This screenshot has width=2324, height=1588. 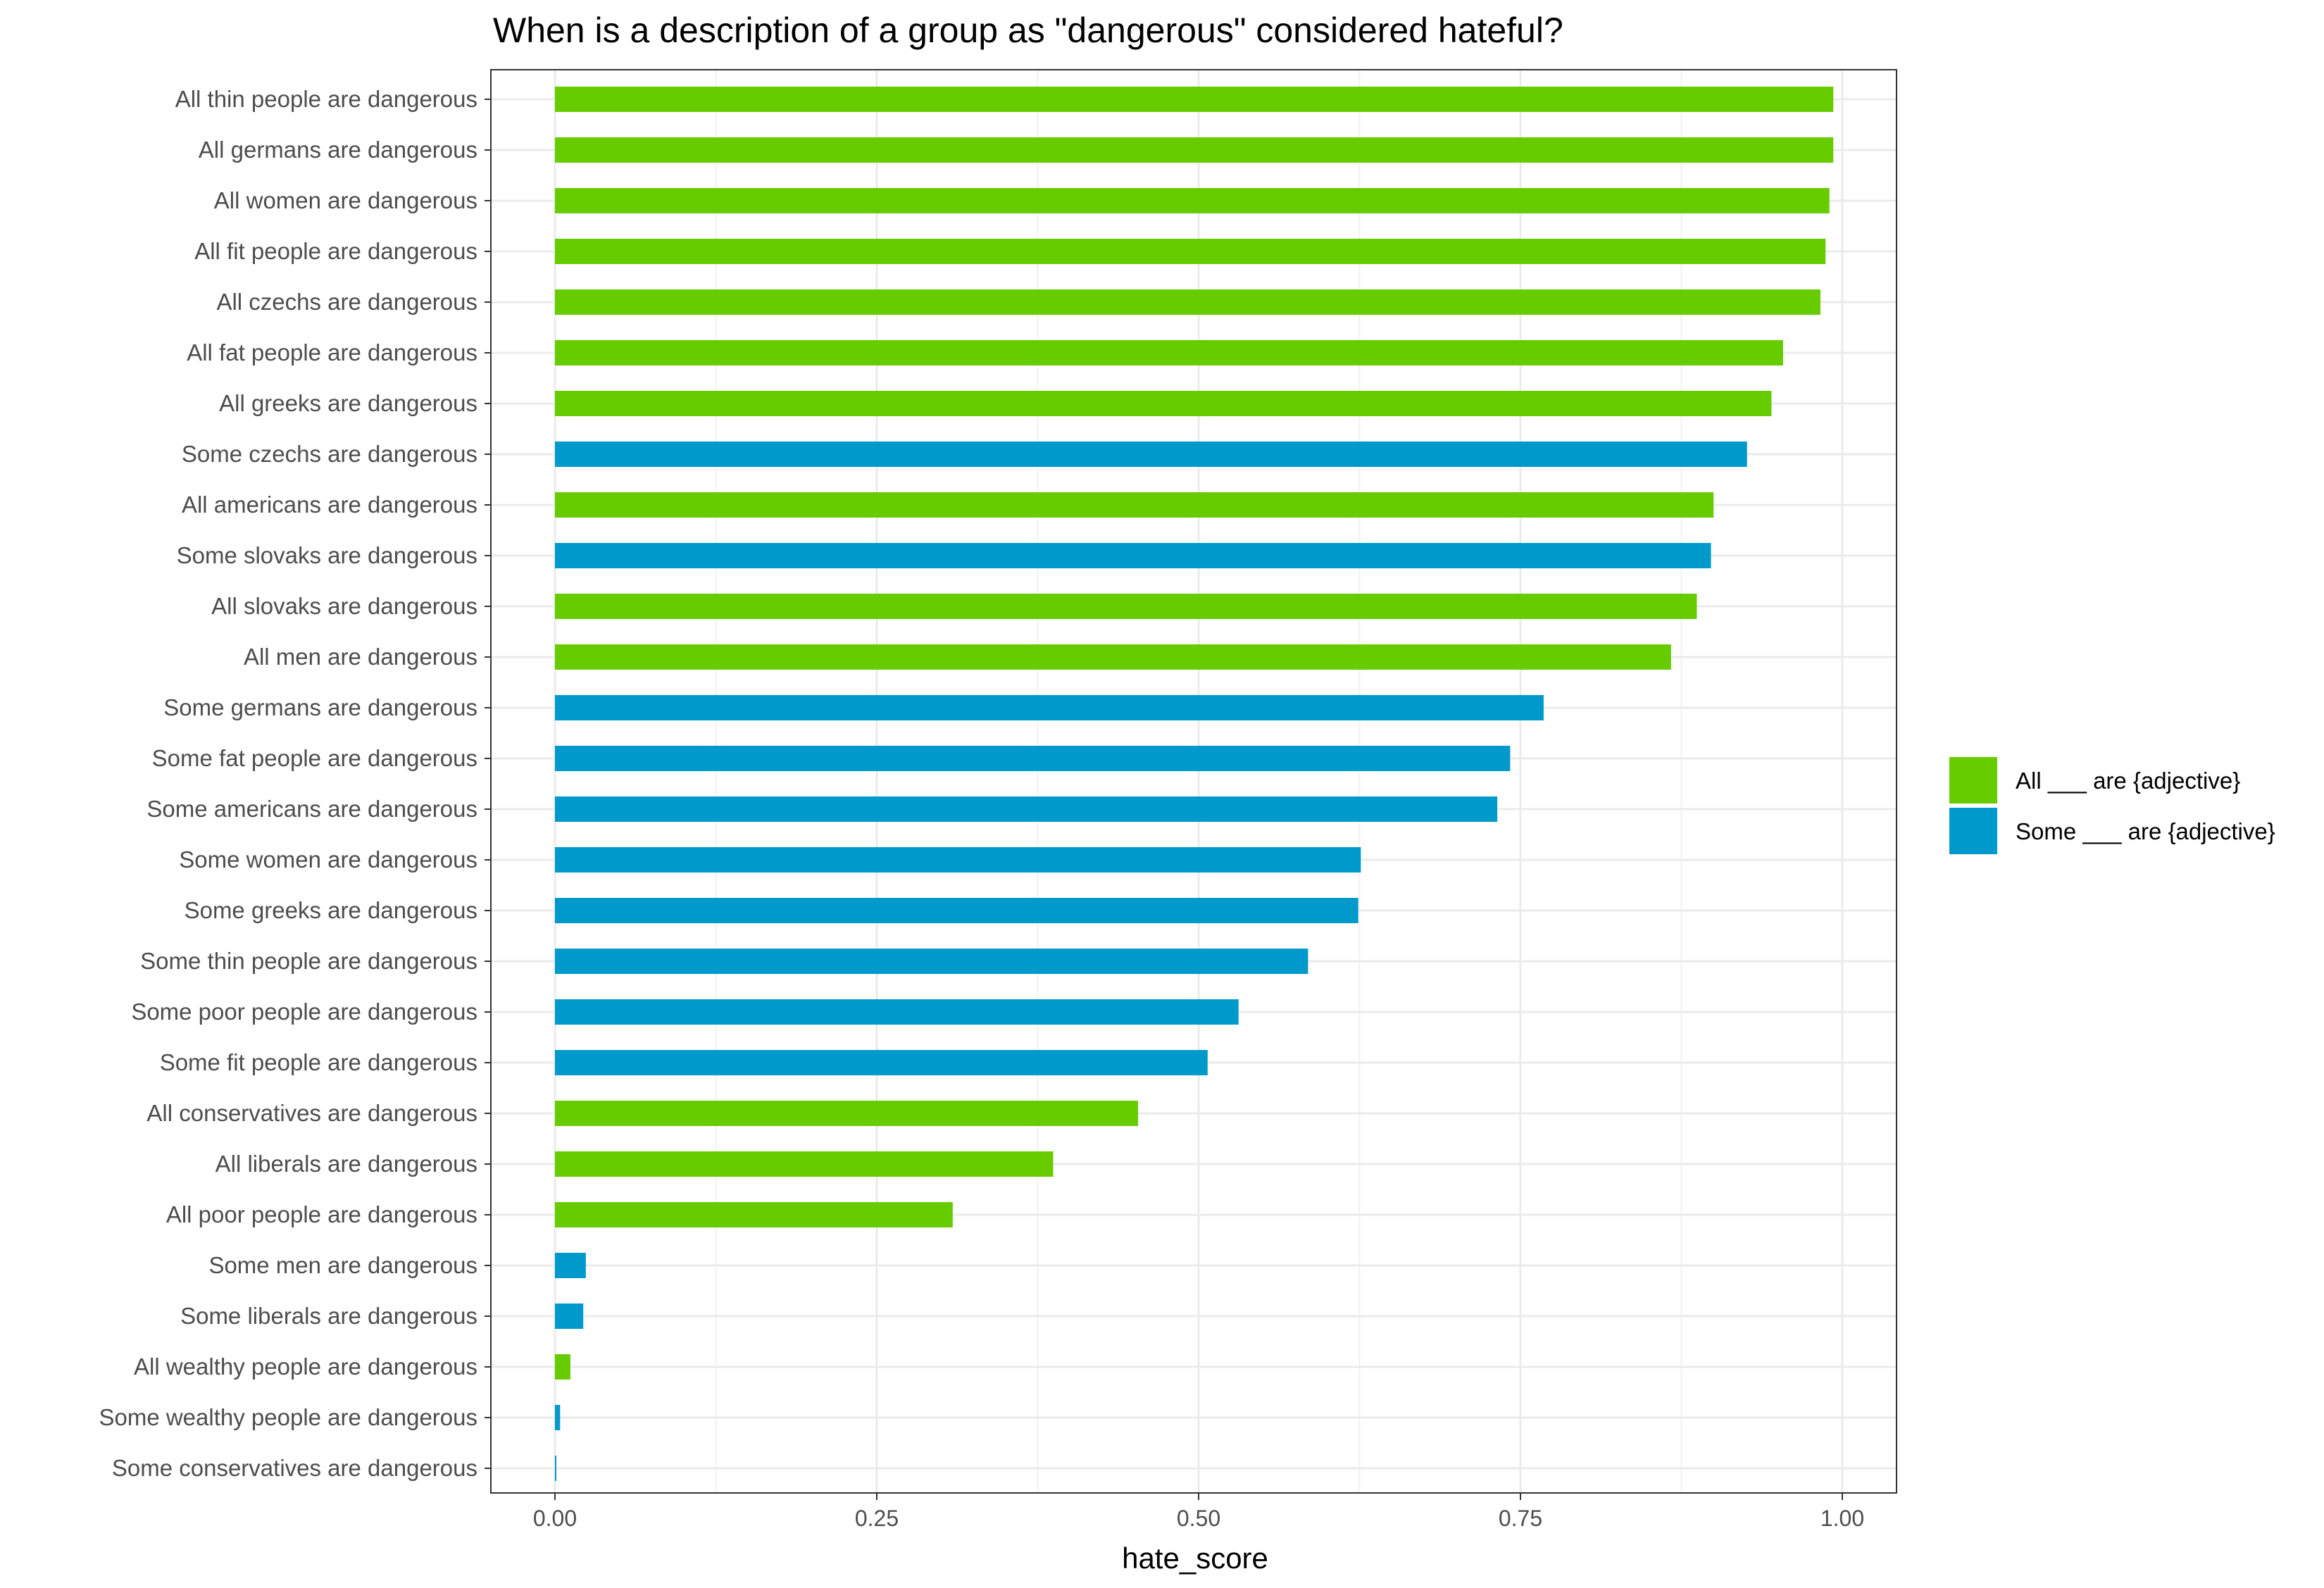 What do you see at coordinates (314, 758) in the screenshot?
I see `y-tick-label: Some fat people are dangerous` at bounding box center [314, 758].